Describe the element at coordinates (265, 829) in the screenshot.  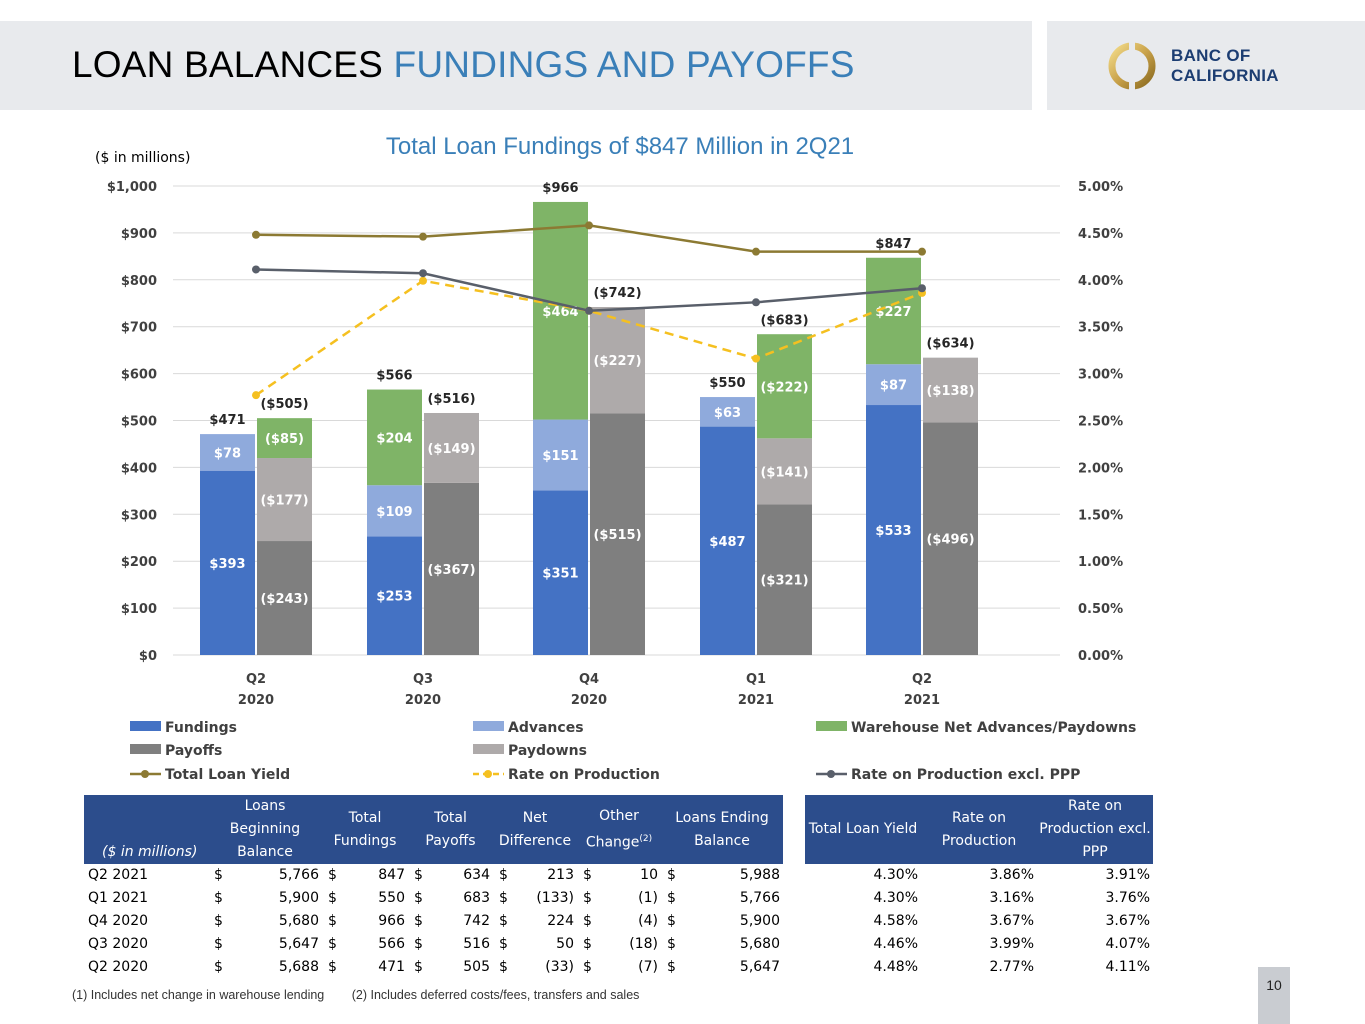
I see `table-header-begin: Loans Beginning Balance` at that location.